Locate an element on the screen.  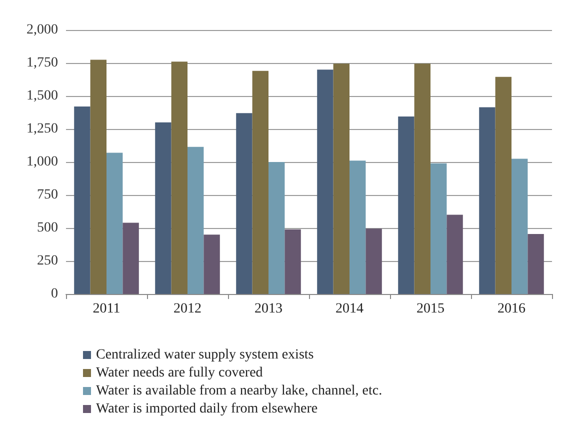
x-tick-label: 2012 is located at coordinates (188, 309).